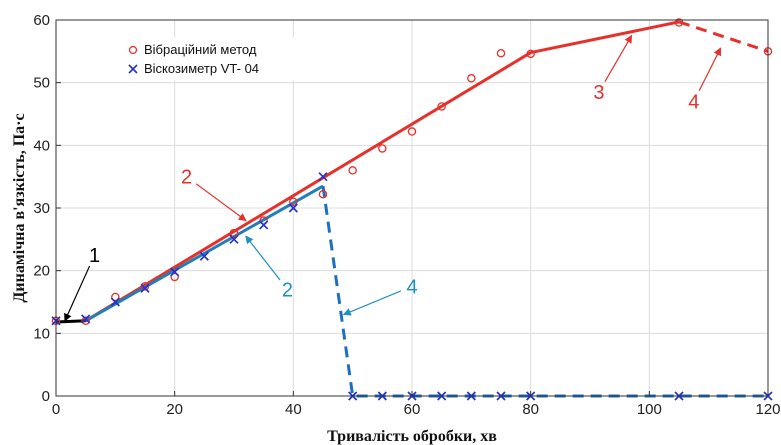 The image size is (781, 445). I want to click on y-tick-label-2: 20, so click(41, 271).